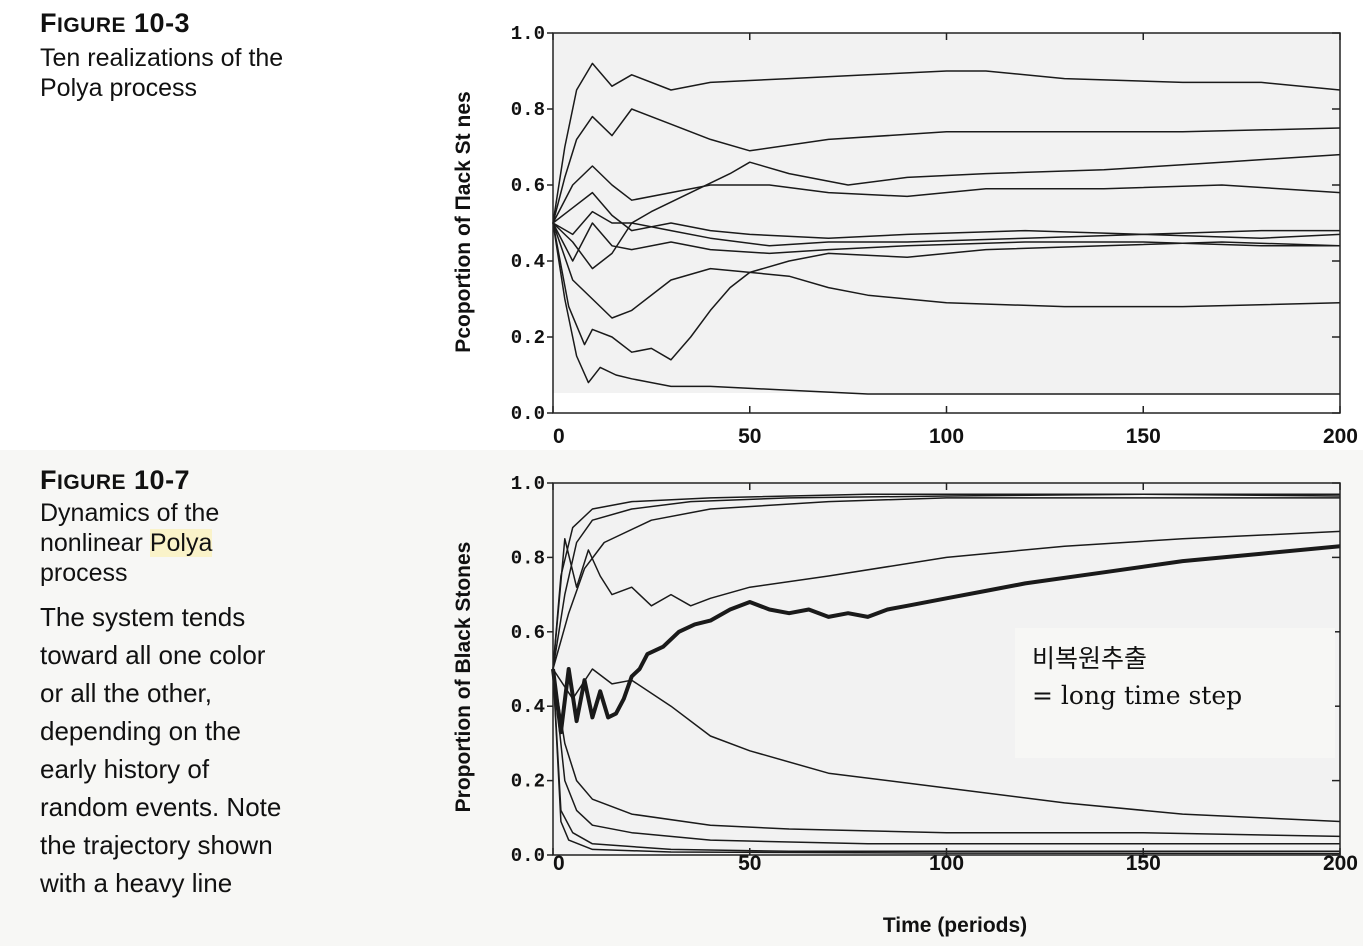 Image resolution: width=1363 pixels, height=946 pixels. I want to click on x-tick-label-2-1: 50, so click(749, 863).